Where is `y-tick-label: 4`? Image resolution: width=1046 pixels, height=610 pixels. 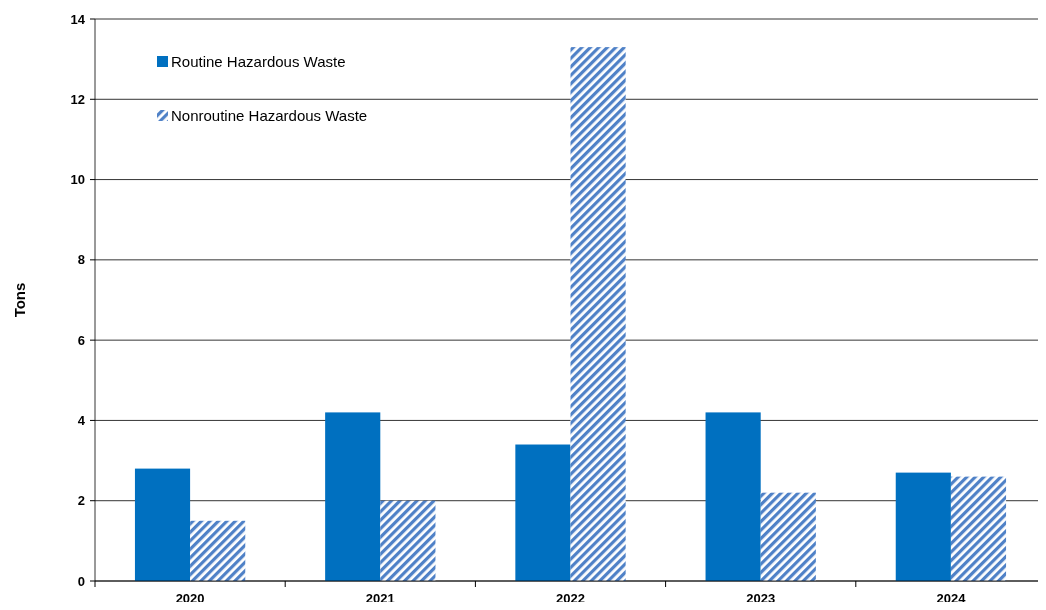 y-tick-label: 4 is located at coordinates (81, 420).